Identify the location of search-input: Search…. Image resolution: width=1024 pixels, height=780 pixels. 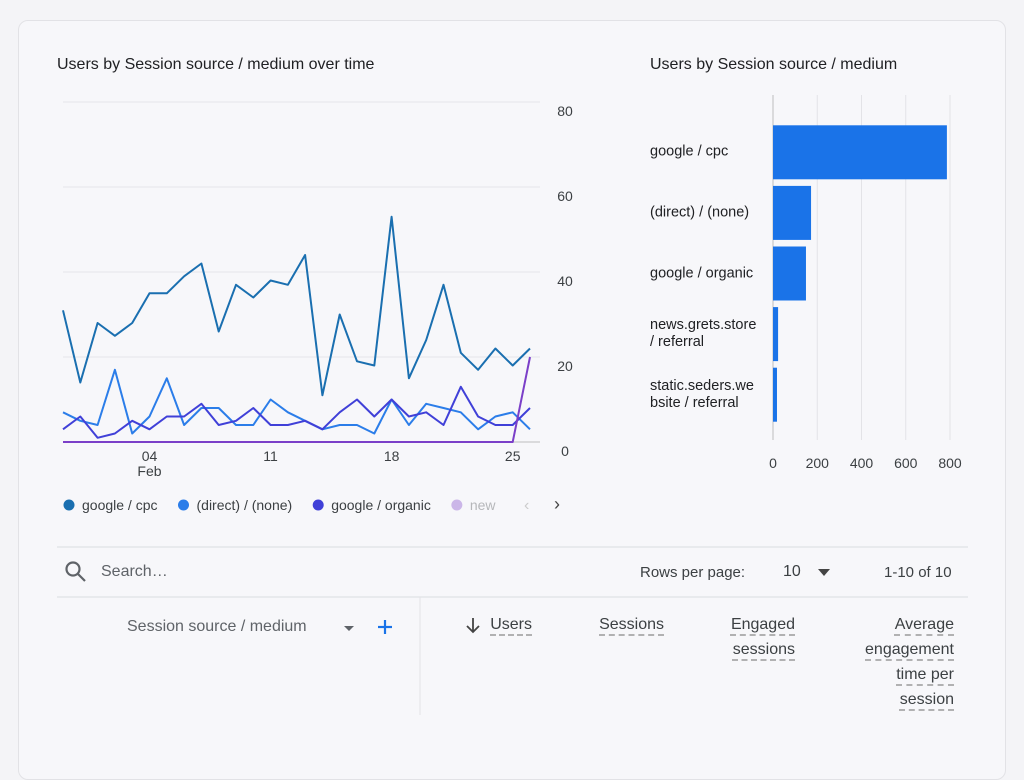
(134, 571).